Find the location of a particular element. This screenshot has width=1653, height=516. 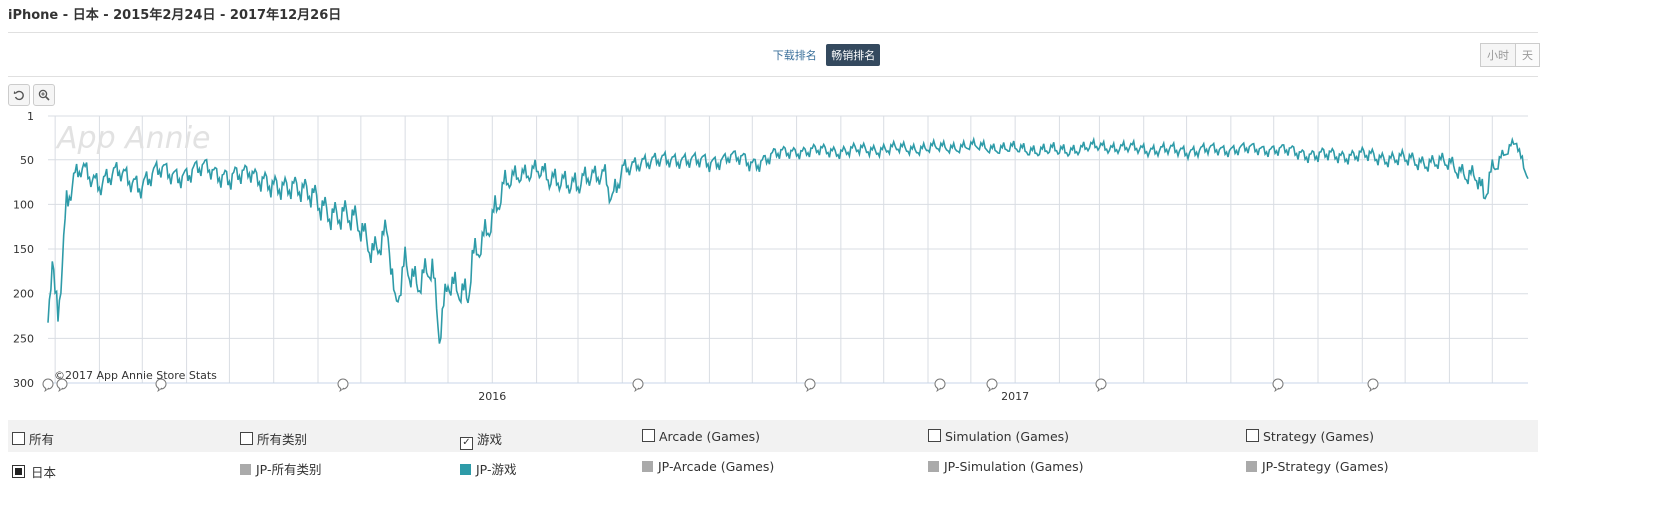

zoom-in-button is located at coordinates (44, 95).